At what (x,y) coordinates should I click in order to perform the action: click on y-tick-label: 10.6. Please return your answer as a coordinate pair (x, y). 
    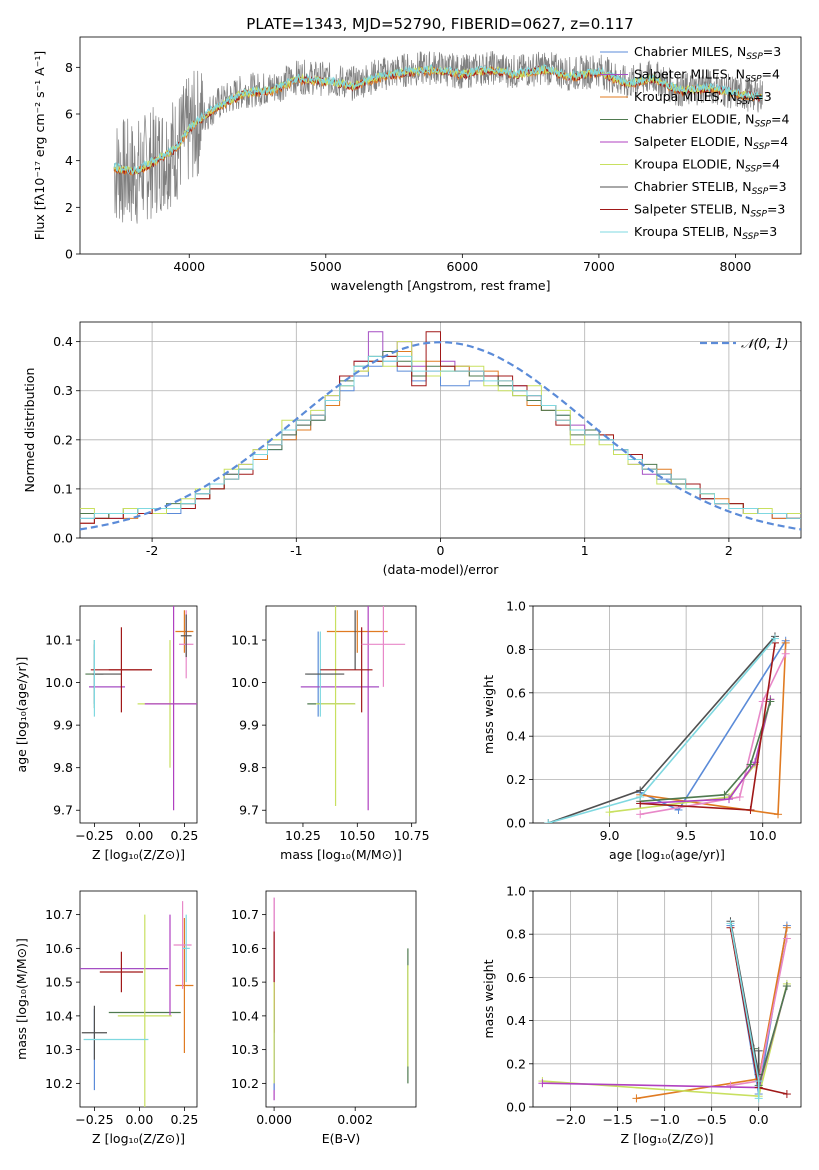
    Looking at the image, I should click on (245, 948).